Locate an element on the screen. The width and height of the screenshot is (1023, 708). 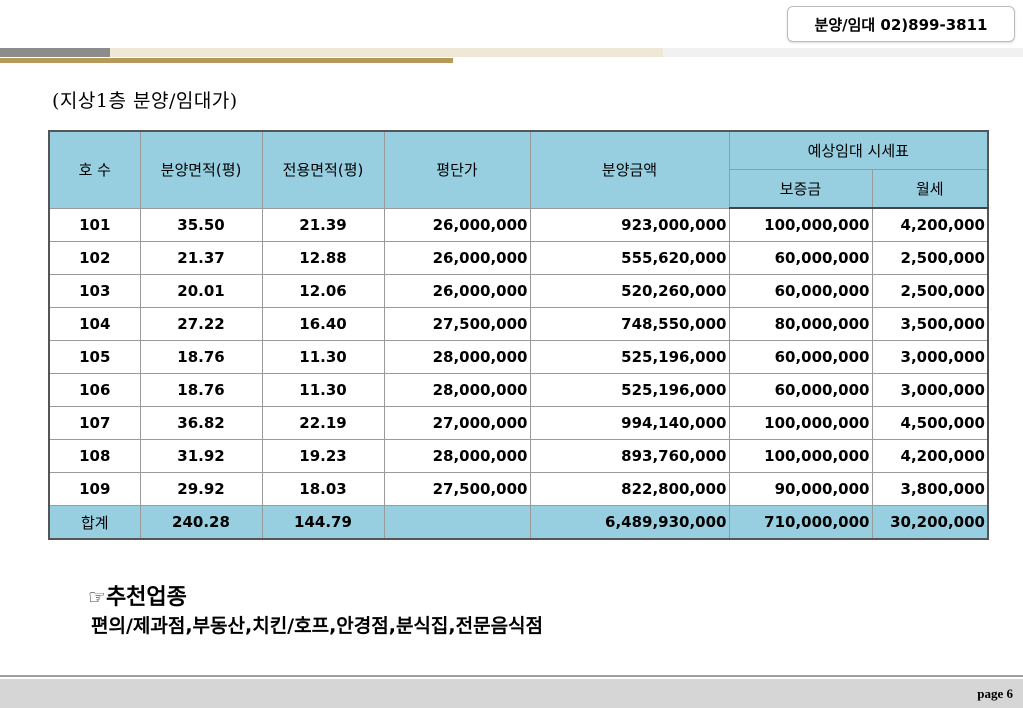
cell-unit: 101 is located at coordinates (94, 224).